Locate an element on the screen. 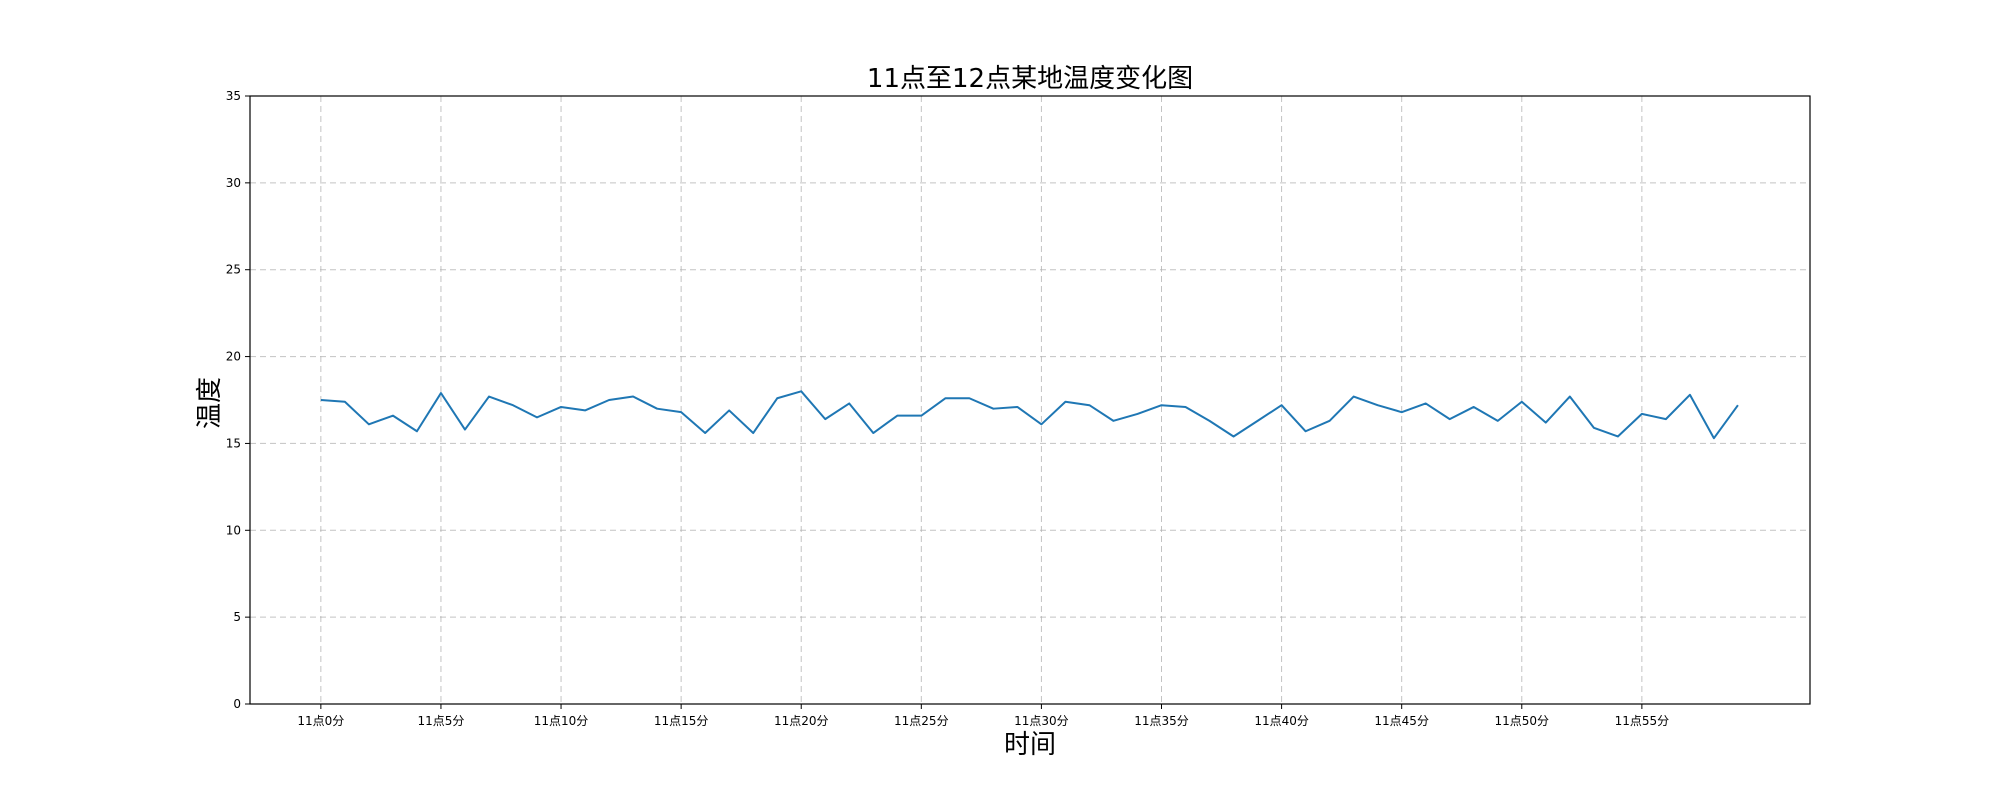 The image size is (2000, 800). y-tick-label: 35 is located at coordinates (233, 96).